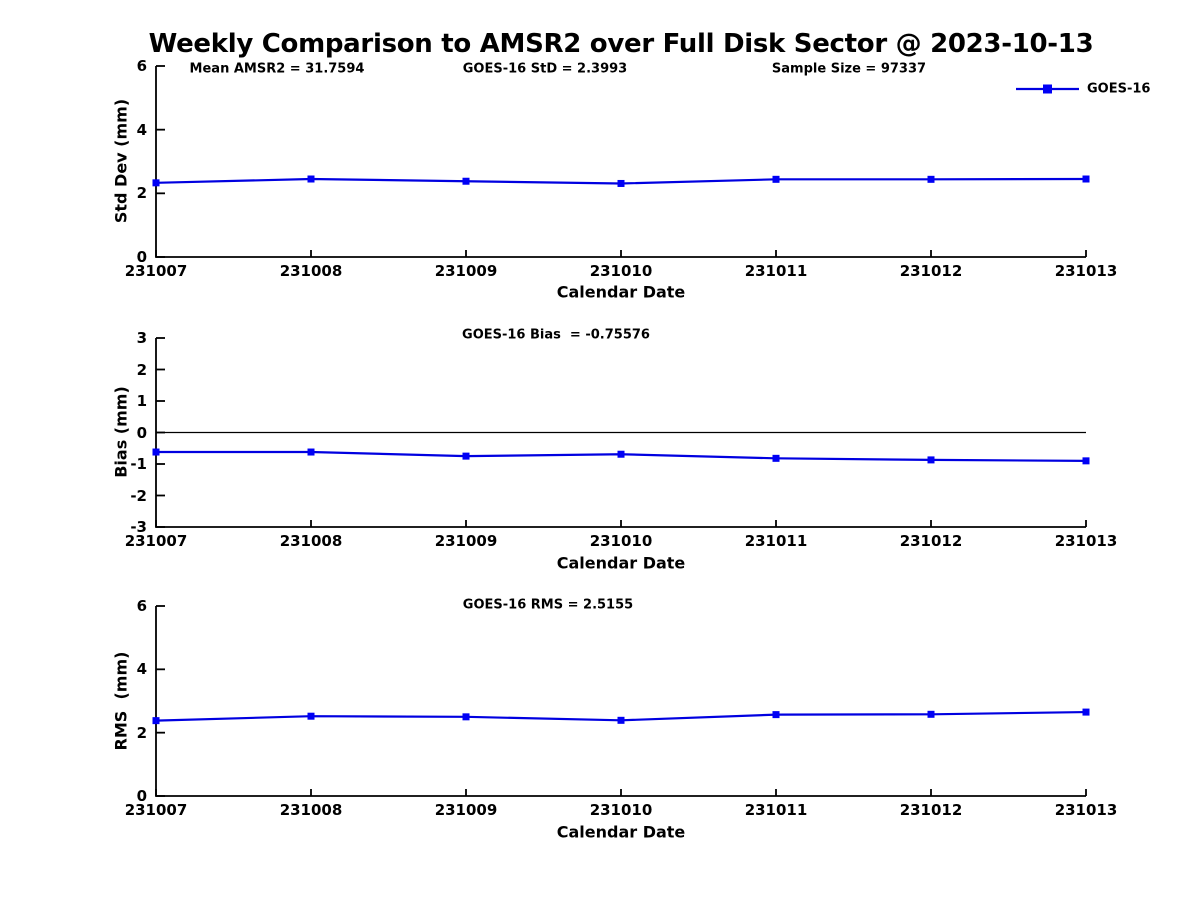 The width and height of the screenshot is (1200, 900). Describe the element at coordinates (141, 432) in the screenshot. I see `y-tick-label-2: 0` at that location.